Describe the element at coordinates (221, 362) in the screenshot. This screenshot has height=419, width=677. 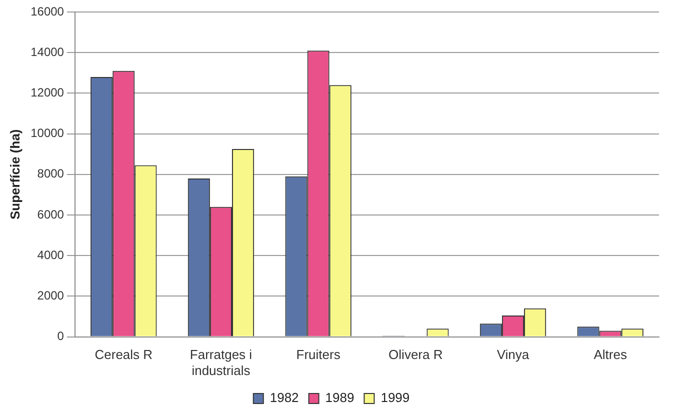
I see `x-tick-label: Farratges i industrials` at that location.